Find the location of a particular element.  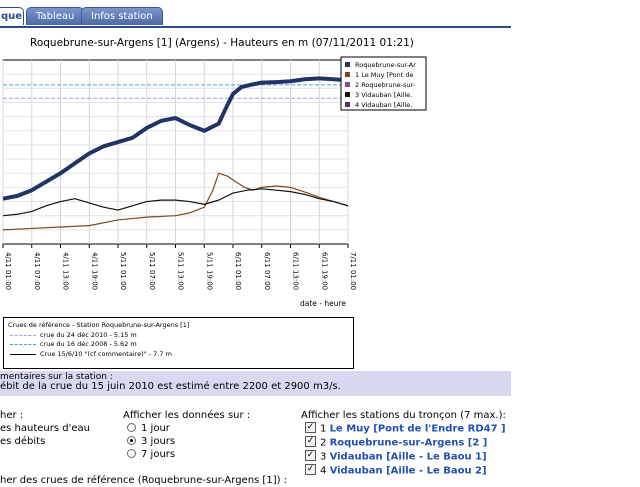

comments-band is located at coordinates (255, 383).